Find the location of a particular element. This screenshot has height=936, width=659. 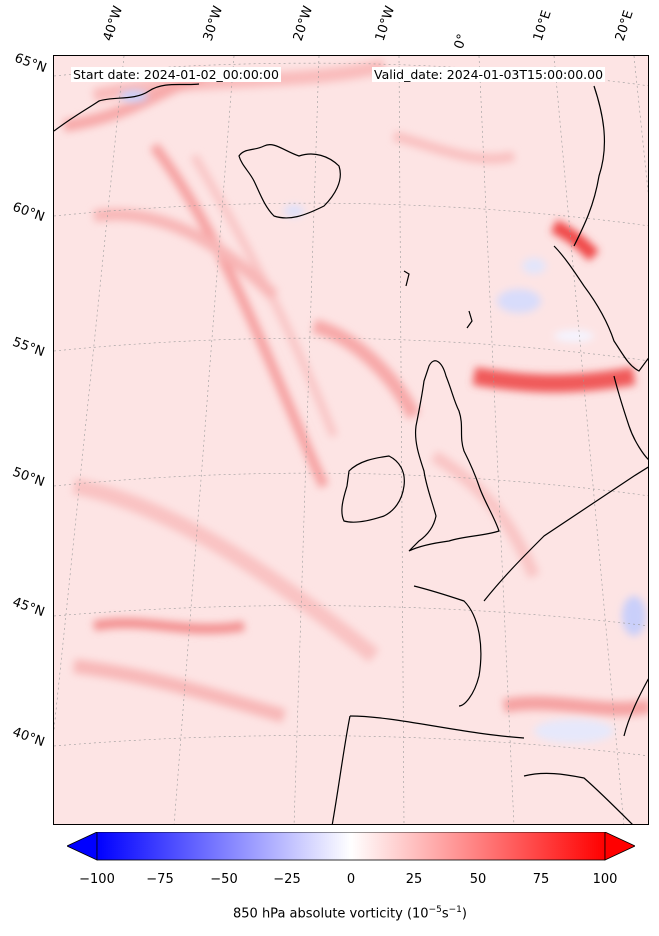

colorbar-tick: 0 is located at coordinates (351, 879).